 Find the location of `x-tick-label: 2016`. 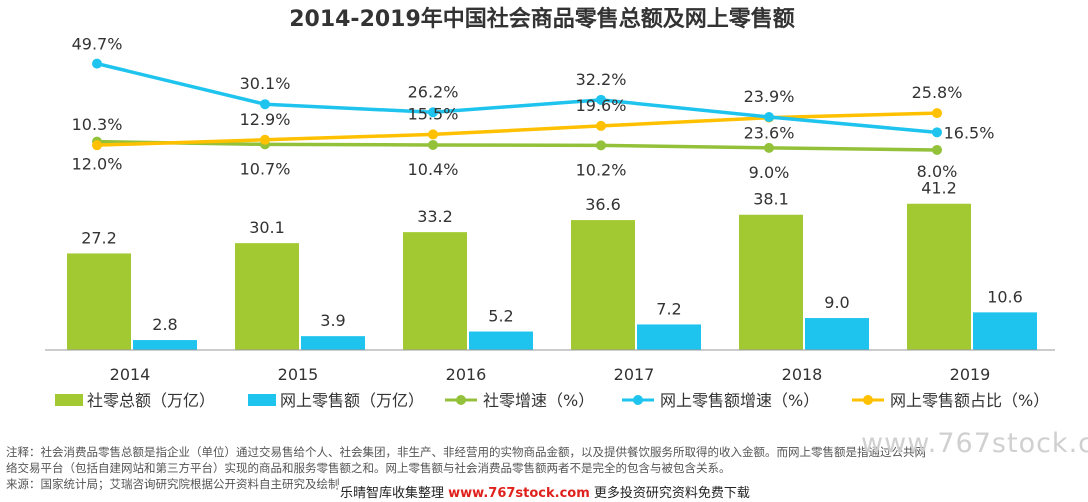

x-tick-label: 2016 is located at coordinates (466, 374).